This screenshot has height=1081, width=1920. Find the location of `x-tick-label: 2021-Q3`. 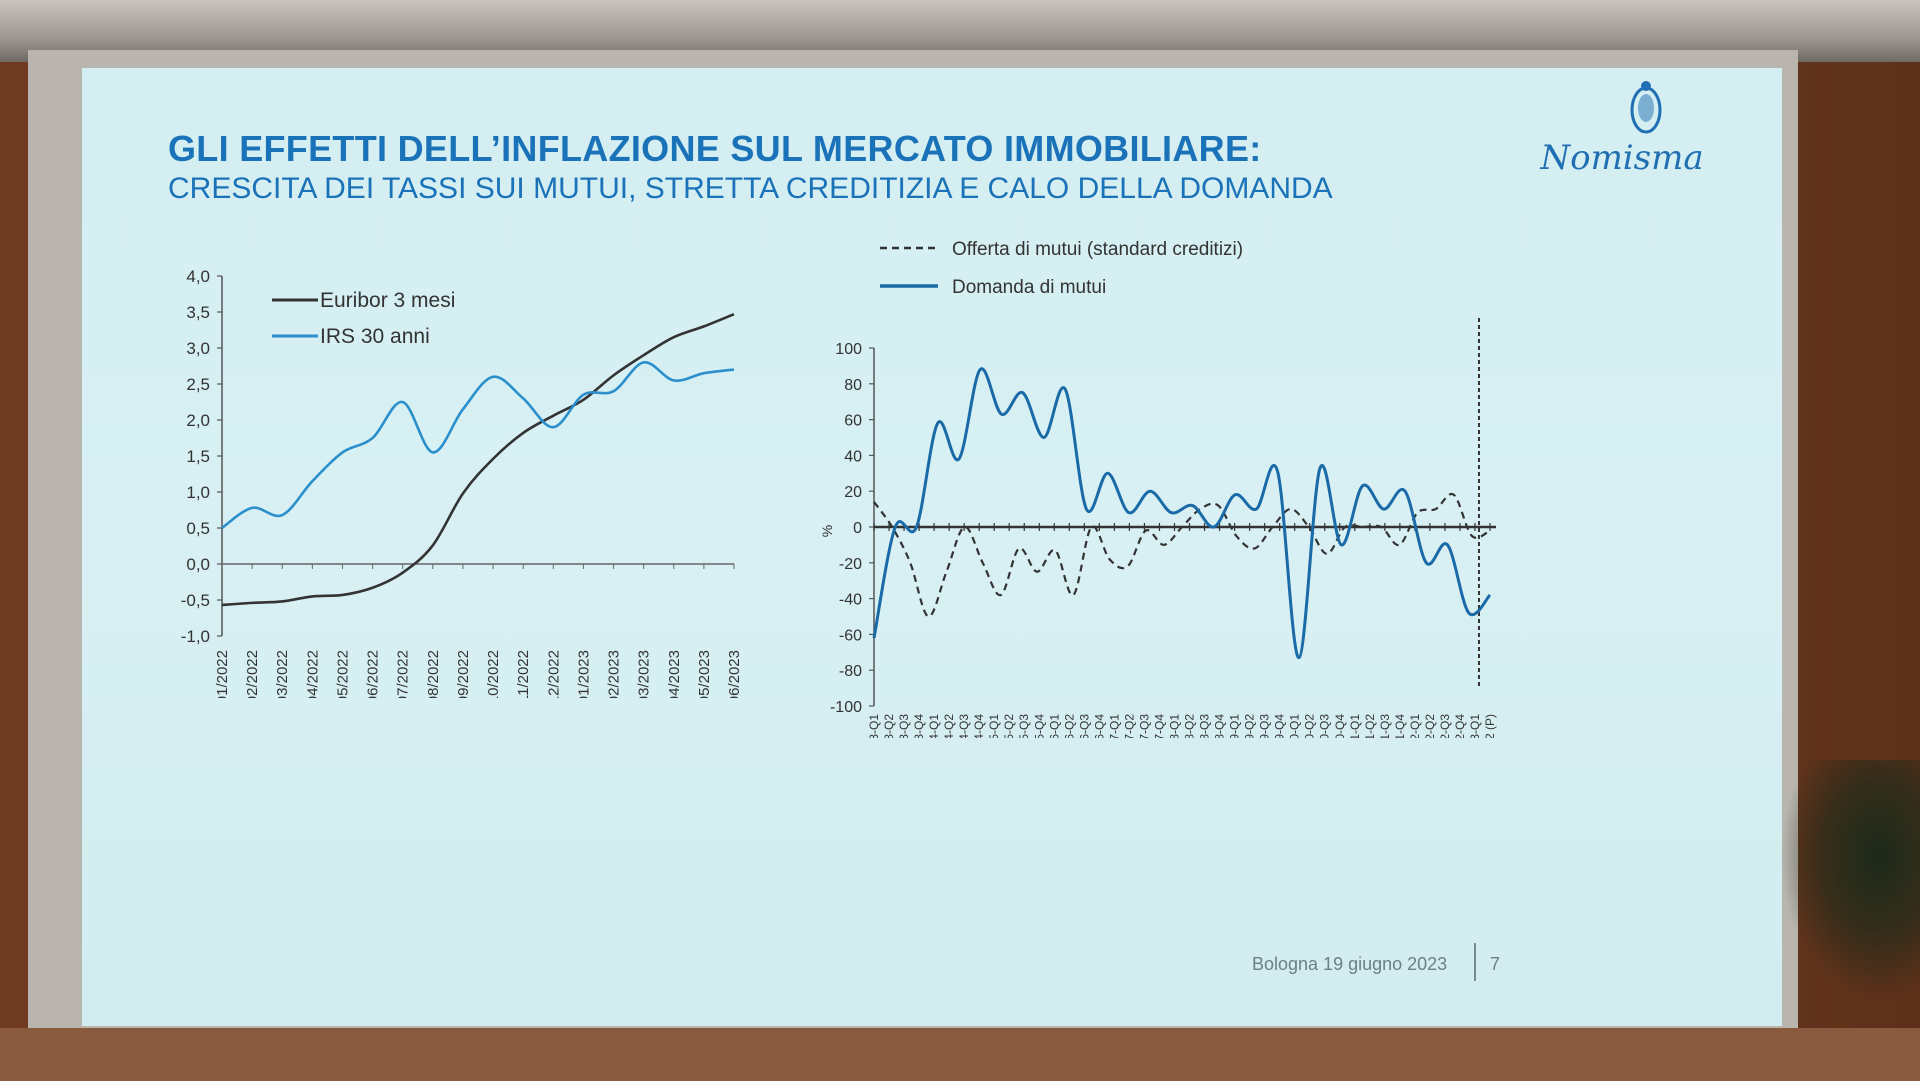

x-tick-label: 2021-Q3 is located at coordinates (1385, 726).